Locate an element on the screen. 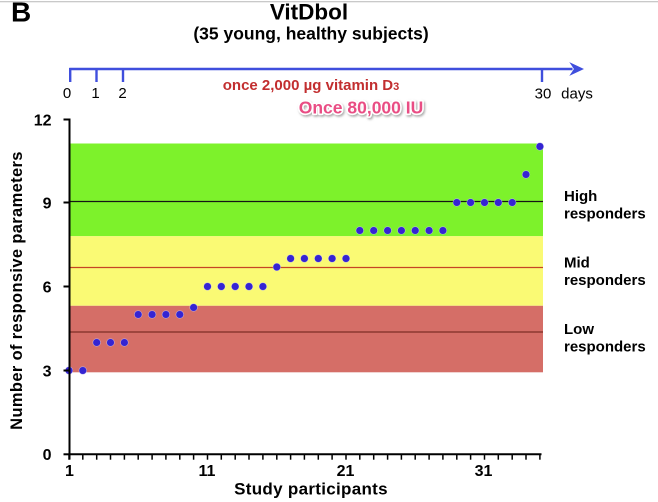  svg-text:Number of responsive parameter: Number of responsive parameters is located at coordinates (17, 290).